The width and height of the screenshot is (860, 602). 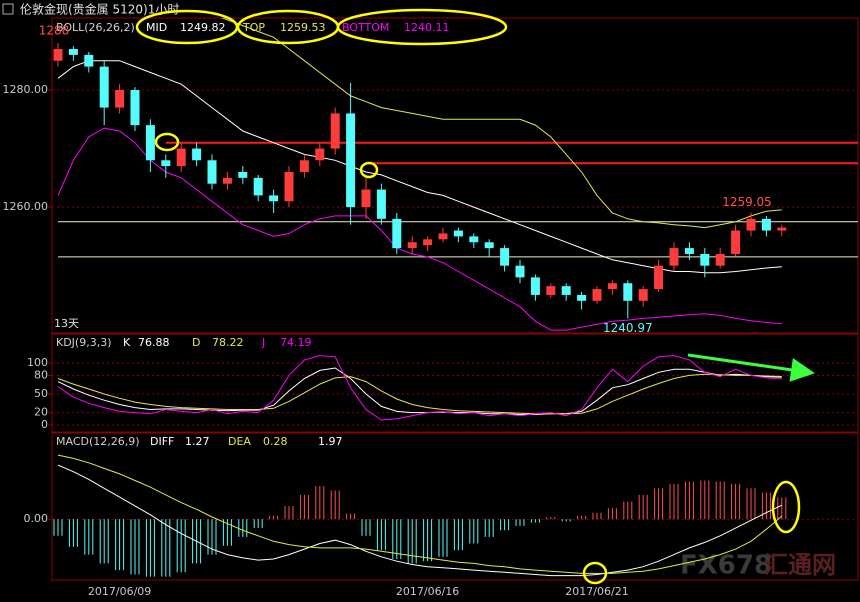 I want to click on legend-label: BOTTOM, so click(x=365, y=27).